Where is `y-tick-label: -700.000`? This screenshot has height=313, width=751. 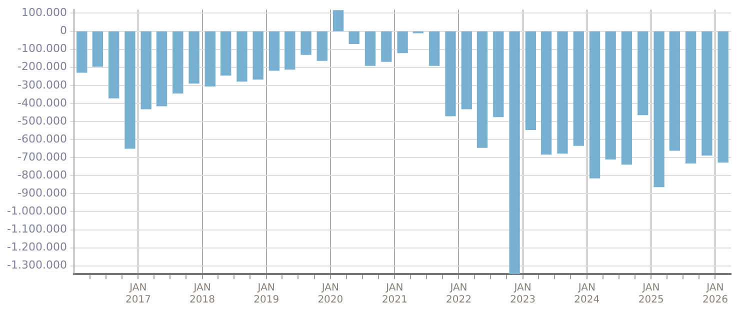 y-tick-label: -700.000 is located at coordinates (42, 157).